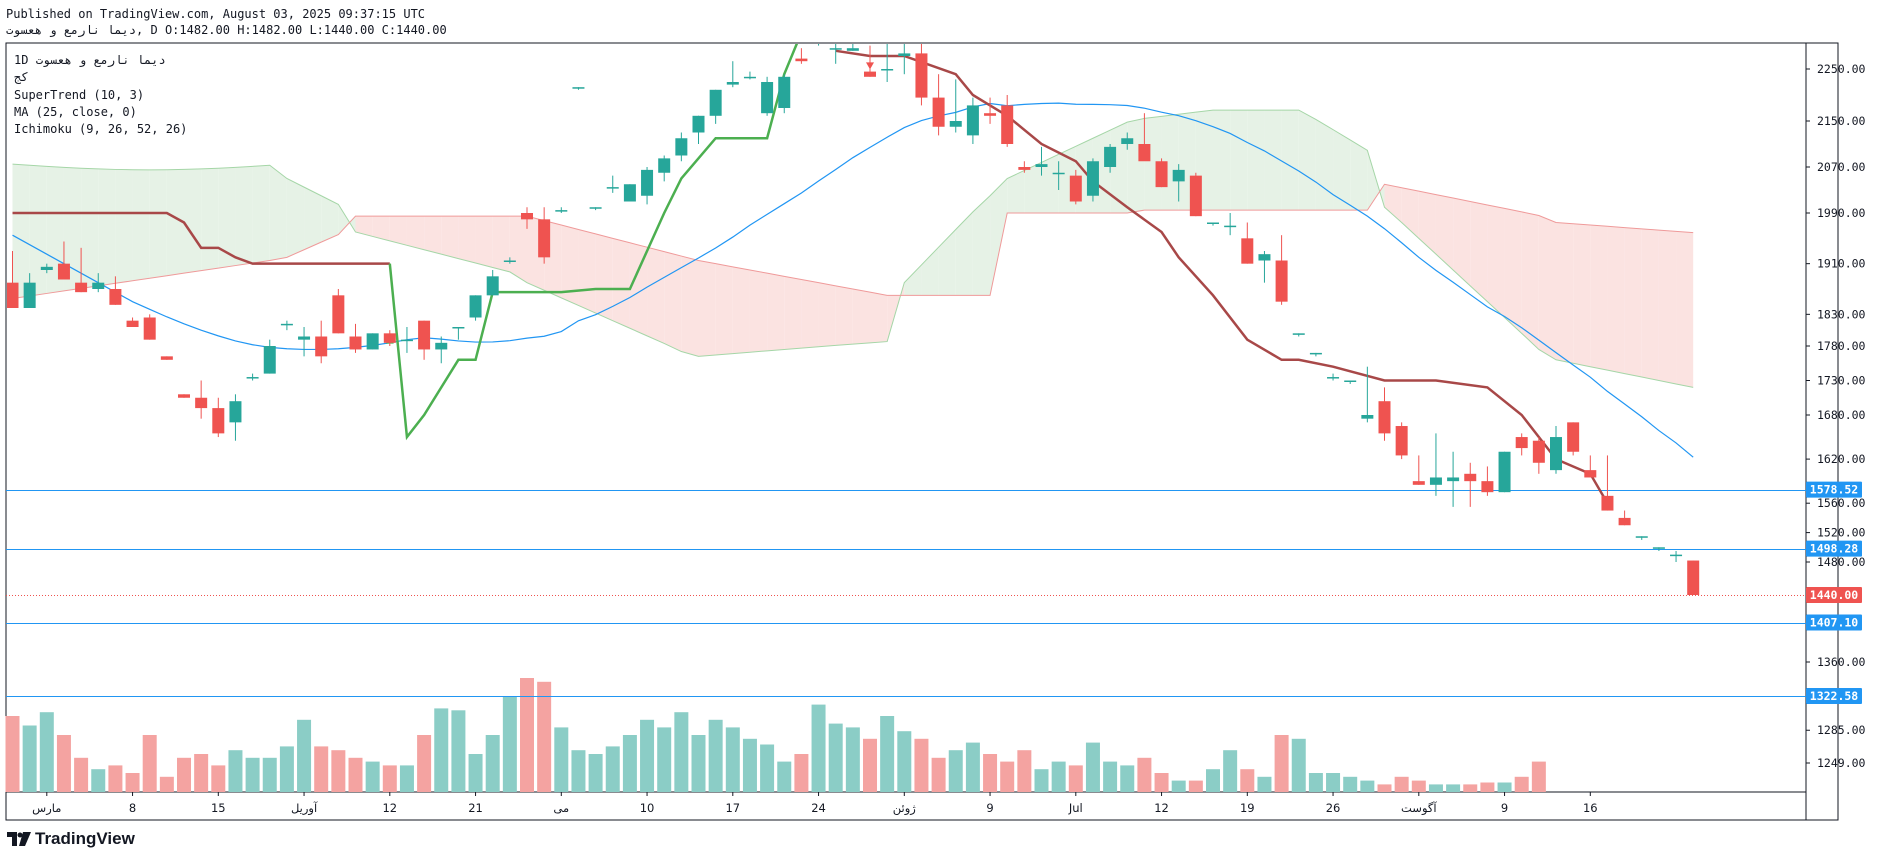 The image size is (1878, 858). Describe the element at coordinates (101, 129) in the screenshot. I see `legend-ichimoku: Ichimoku (9, 26, 52, 26)` at that location.